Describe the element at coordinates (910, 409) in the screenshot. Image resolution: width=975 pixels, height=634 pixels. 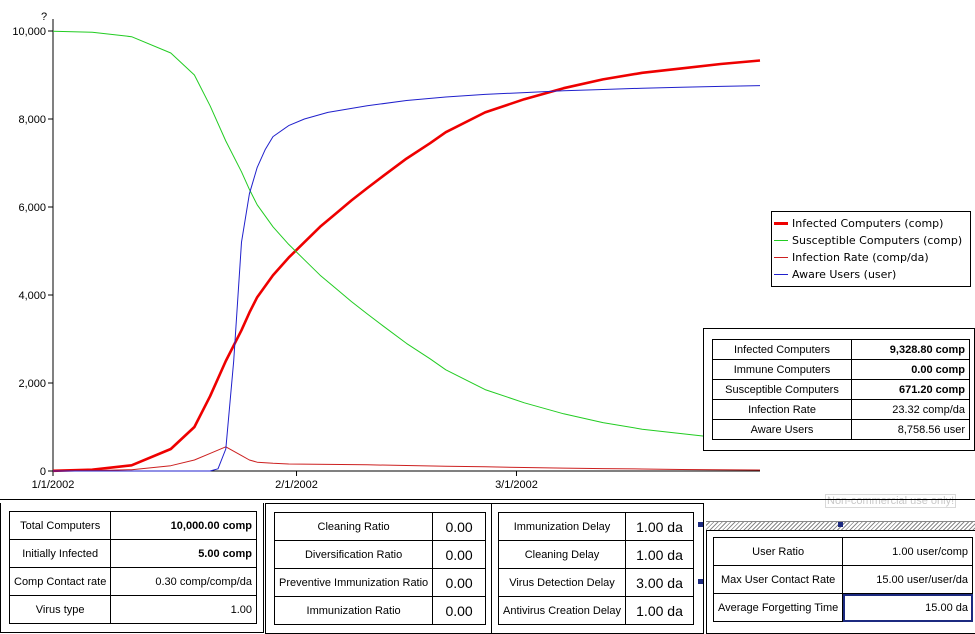
I see `parameter-value: 23.32 comp/da` at that location.